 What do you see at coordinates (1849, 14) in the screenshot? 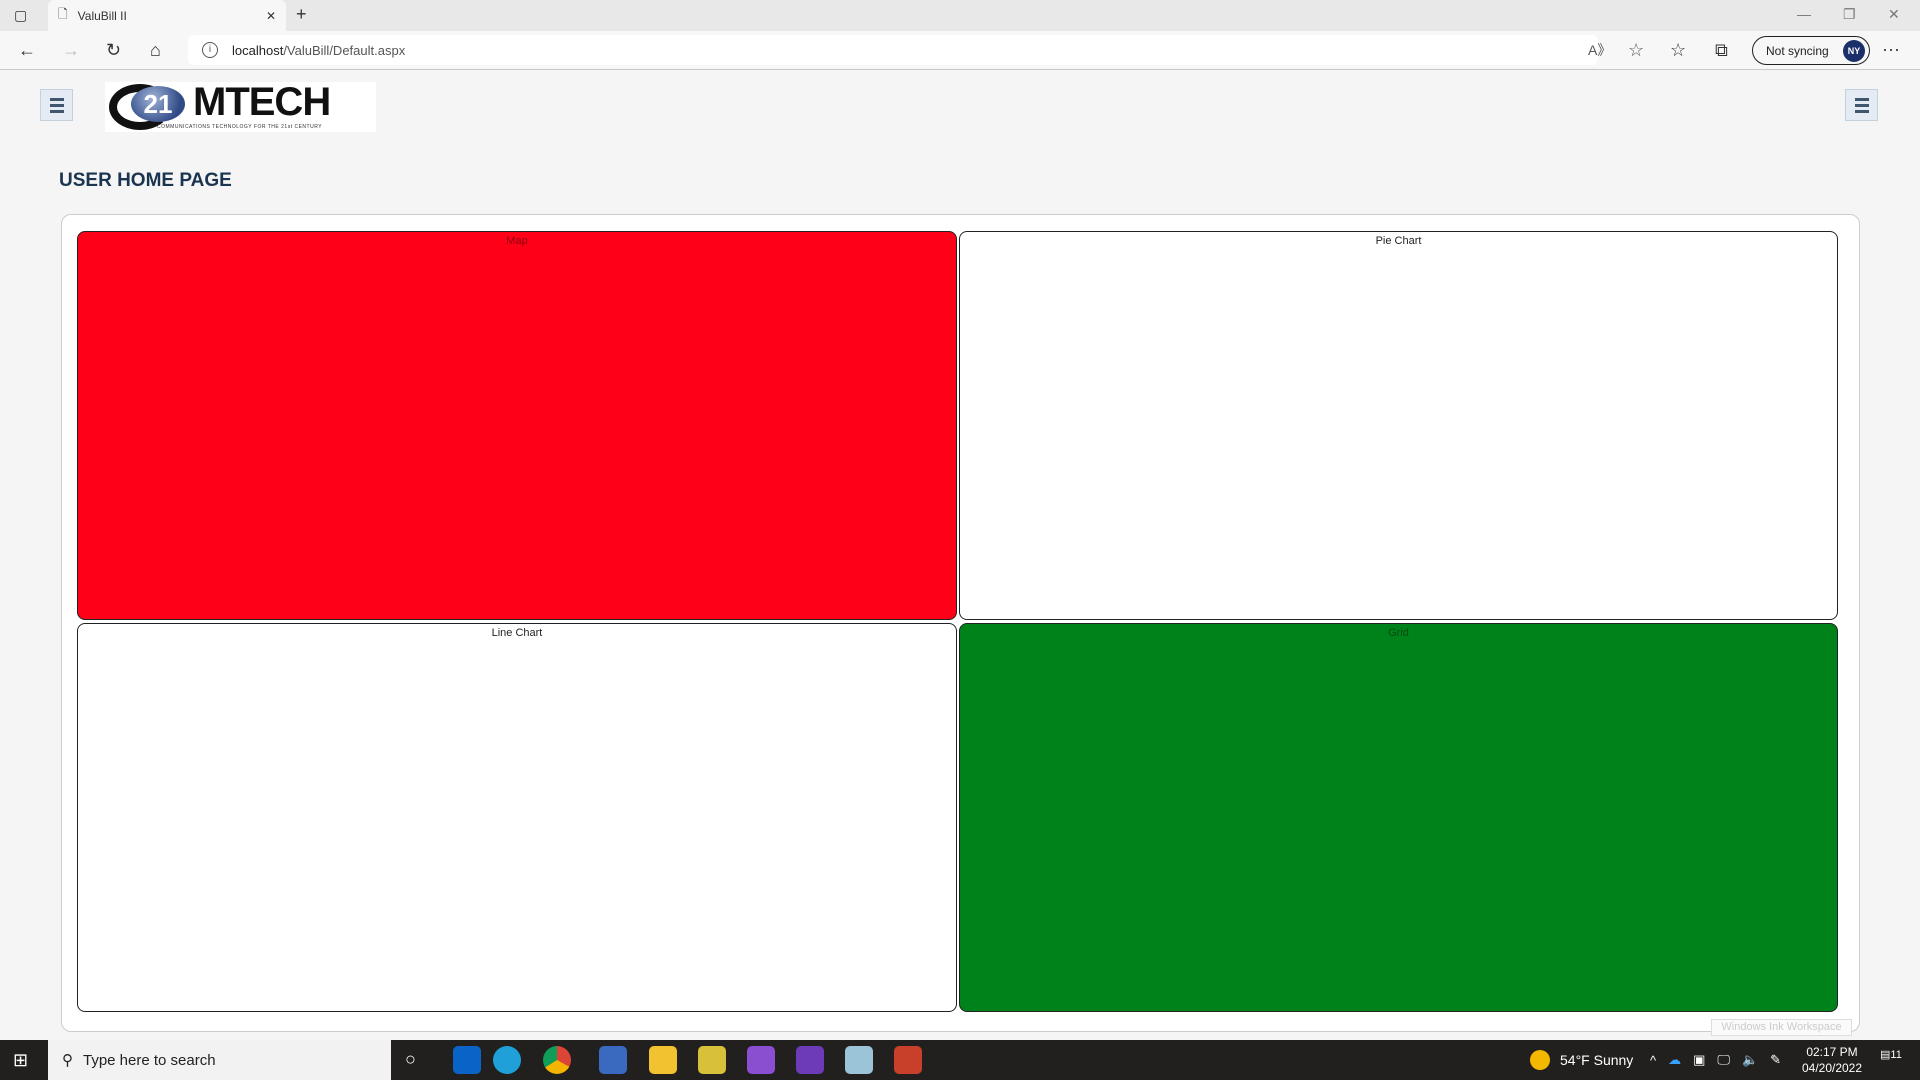
I see `restore-icon: ❐` at bounding box center [1849, 14].